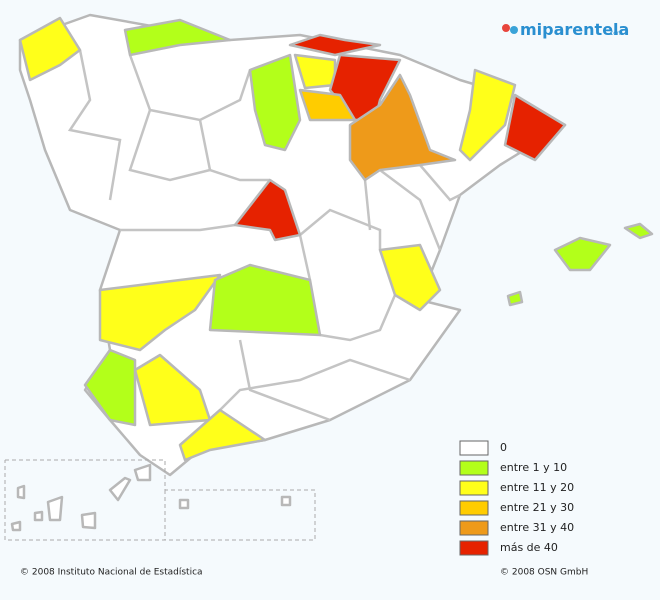 This screenshot has width=660, height=600. Describe the element at coordinates (537, 527) in the screenshot. I see `legend-label: entre 31 y 40` at that location.